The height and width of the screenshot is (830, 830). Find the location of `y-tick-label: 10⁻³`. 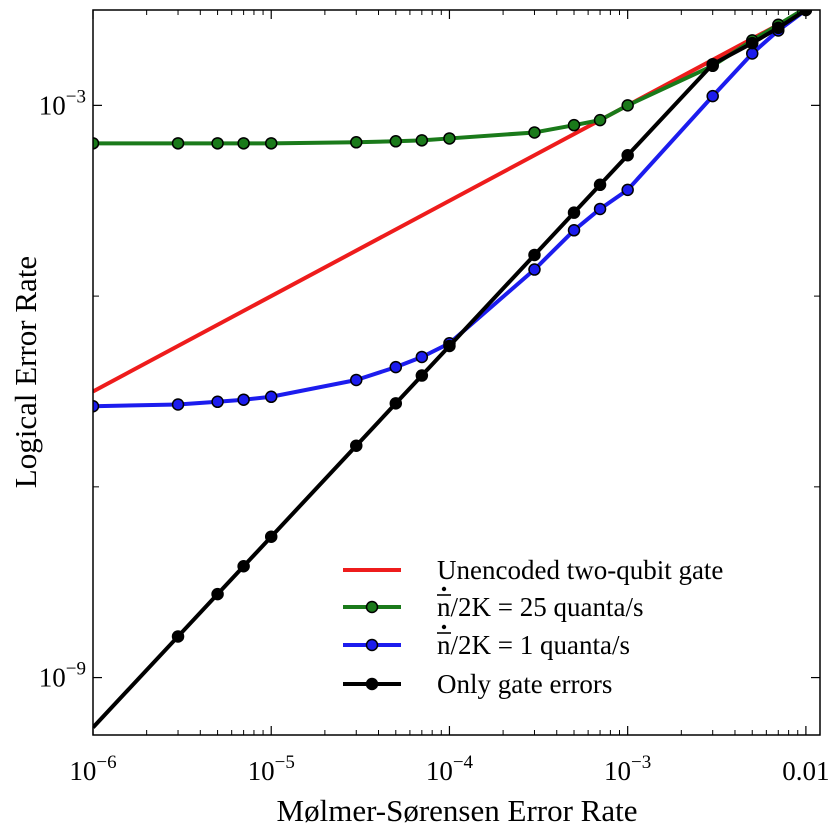

y-tick-label: 10⁻³ is located at coordinates (62, 103).